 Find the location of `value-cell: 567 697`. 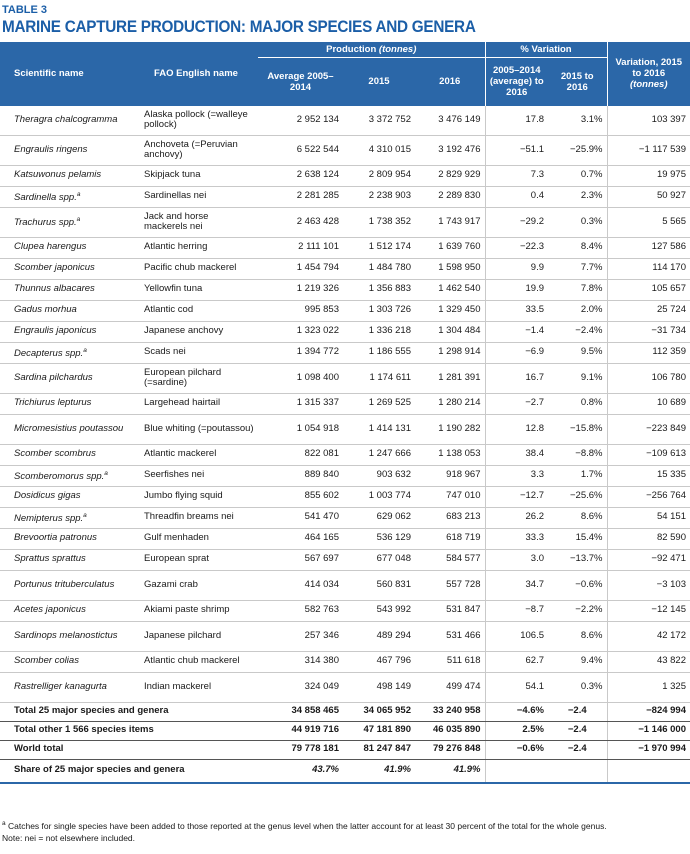

value-cell: 567 697 is located at coordinates (300, 560).